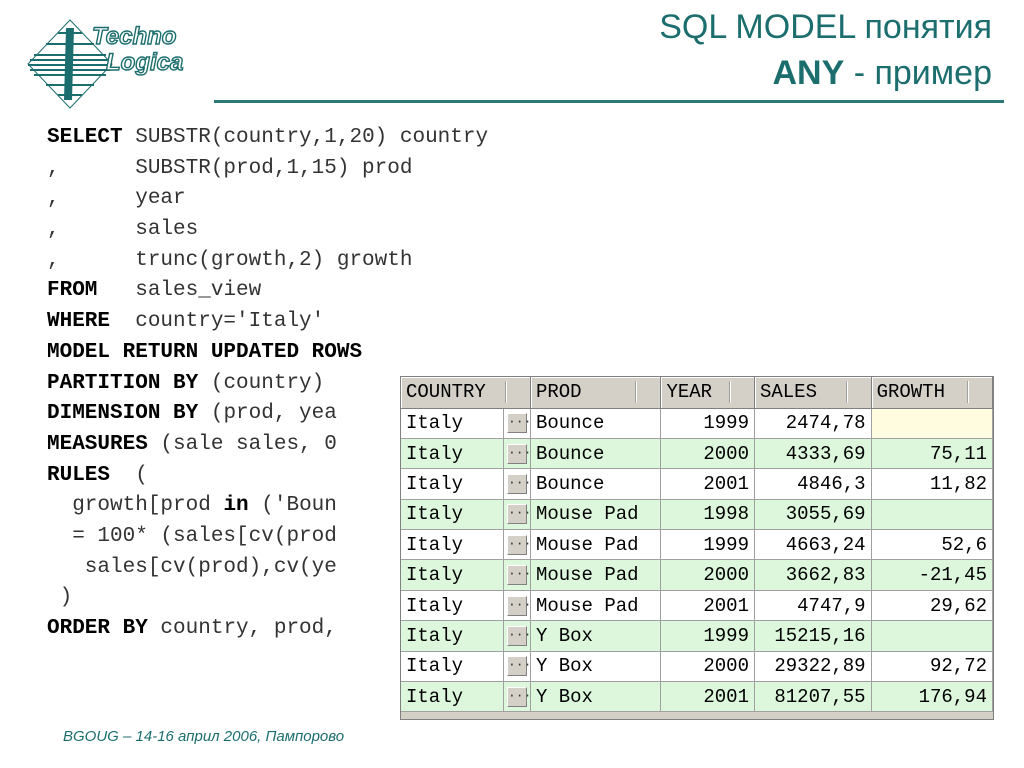  Describe the element at coordinates (813, 515) in the screenshot. I see `cell-sales: 3055,69` at that location.